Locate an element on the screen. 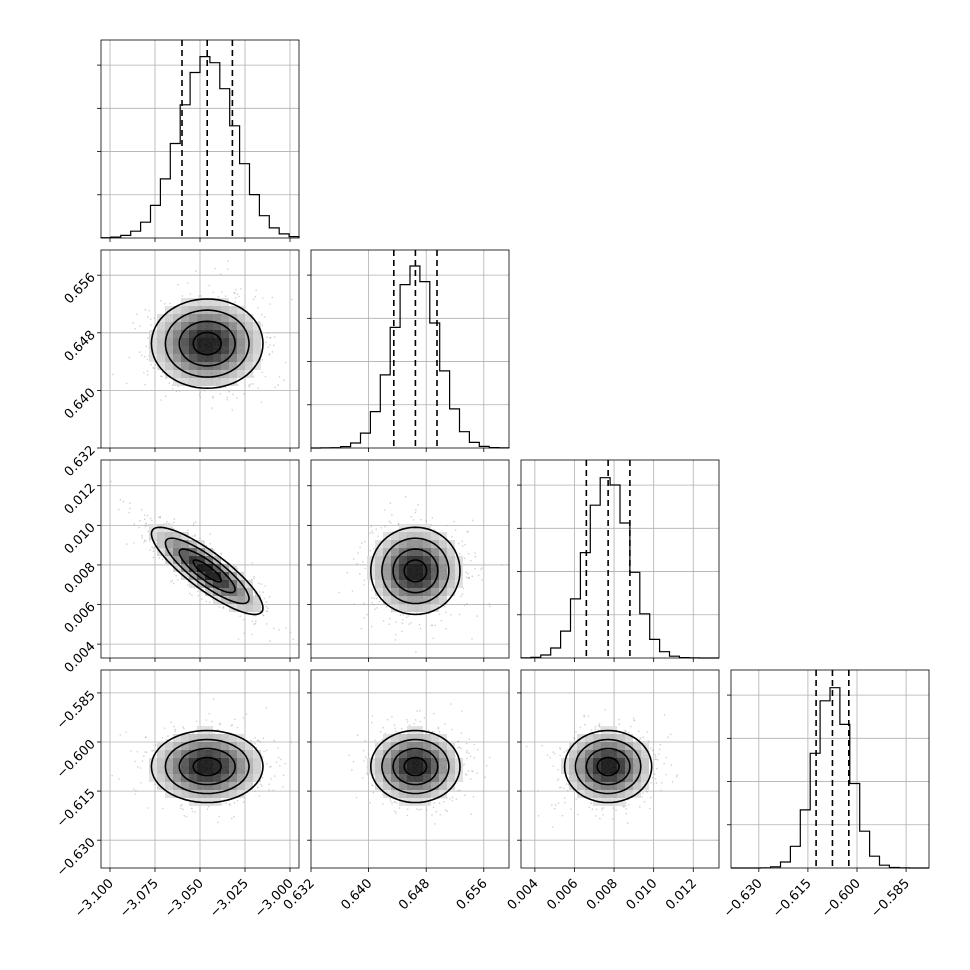 The image size is (970, 970). grid is located at coordinates (200, 559).